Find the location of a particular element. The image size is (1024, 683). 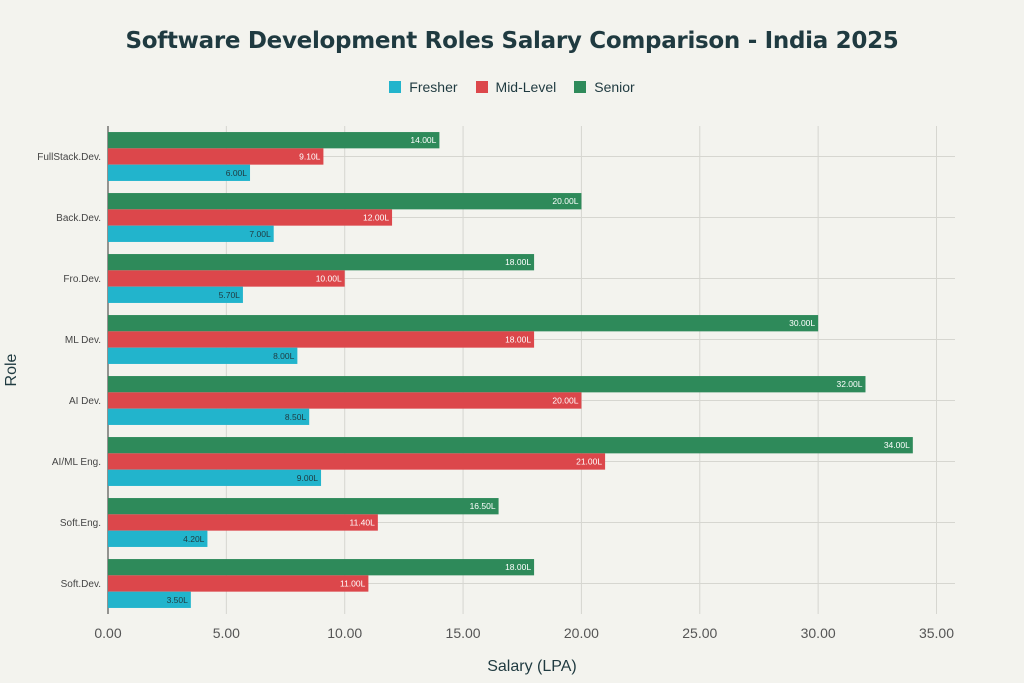

bar-value-label: 34.00L is located at coordinates (897, 445).